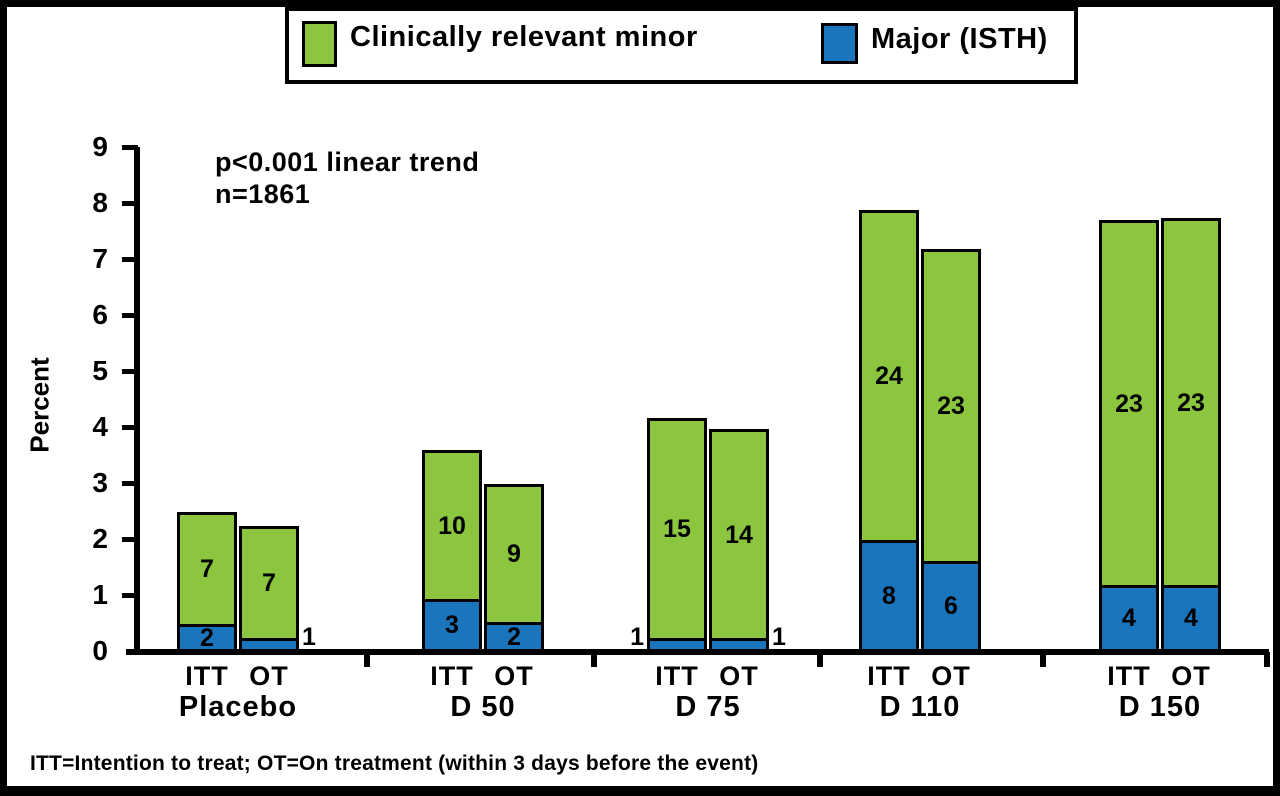 This screenshot has width=1280, height=796. I want to click on legend-label-minor: Clinically relevant minor, so click(524, 37).